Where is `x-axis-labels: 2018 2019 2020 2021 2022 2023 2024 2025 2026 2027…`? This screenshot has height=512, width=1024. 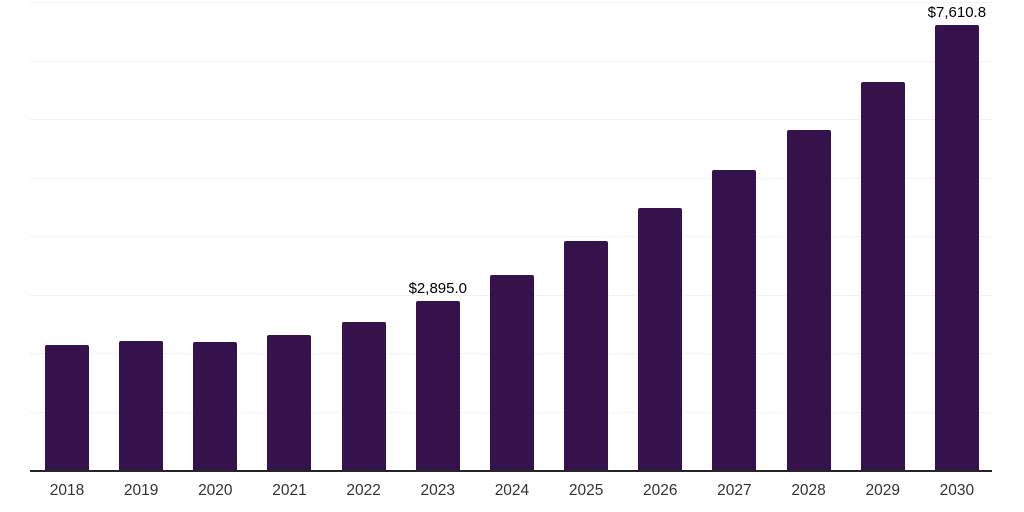
x-axis-labels: 2018 2019 2020 2021 2022 2023 2024 2025 2026 2027… is located at coordinates (511, 490).